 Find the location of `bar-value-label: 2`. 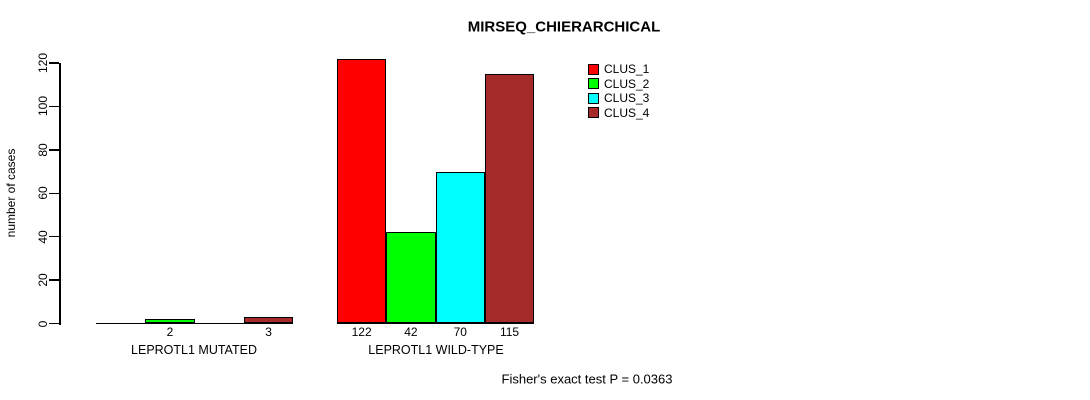

bar-value-label: 2 is located at coordinates (170, 331).